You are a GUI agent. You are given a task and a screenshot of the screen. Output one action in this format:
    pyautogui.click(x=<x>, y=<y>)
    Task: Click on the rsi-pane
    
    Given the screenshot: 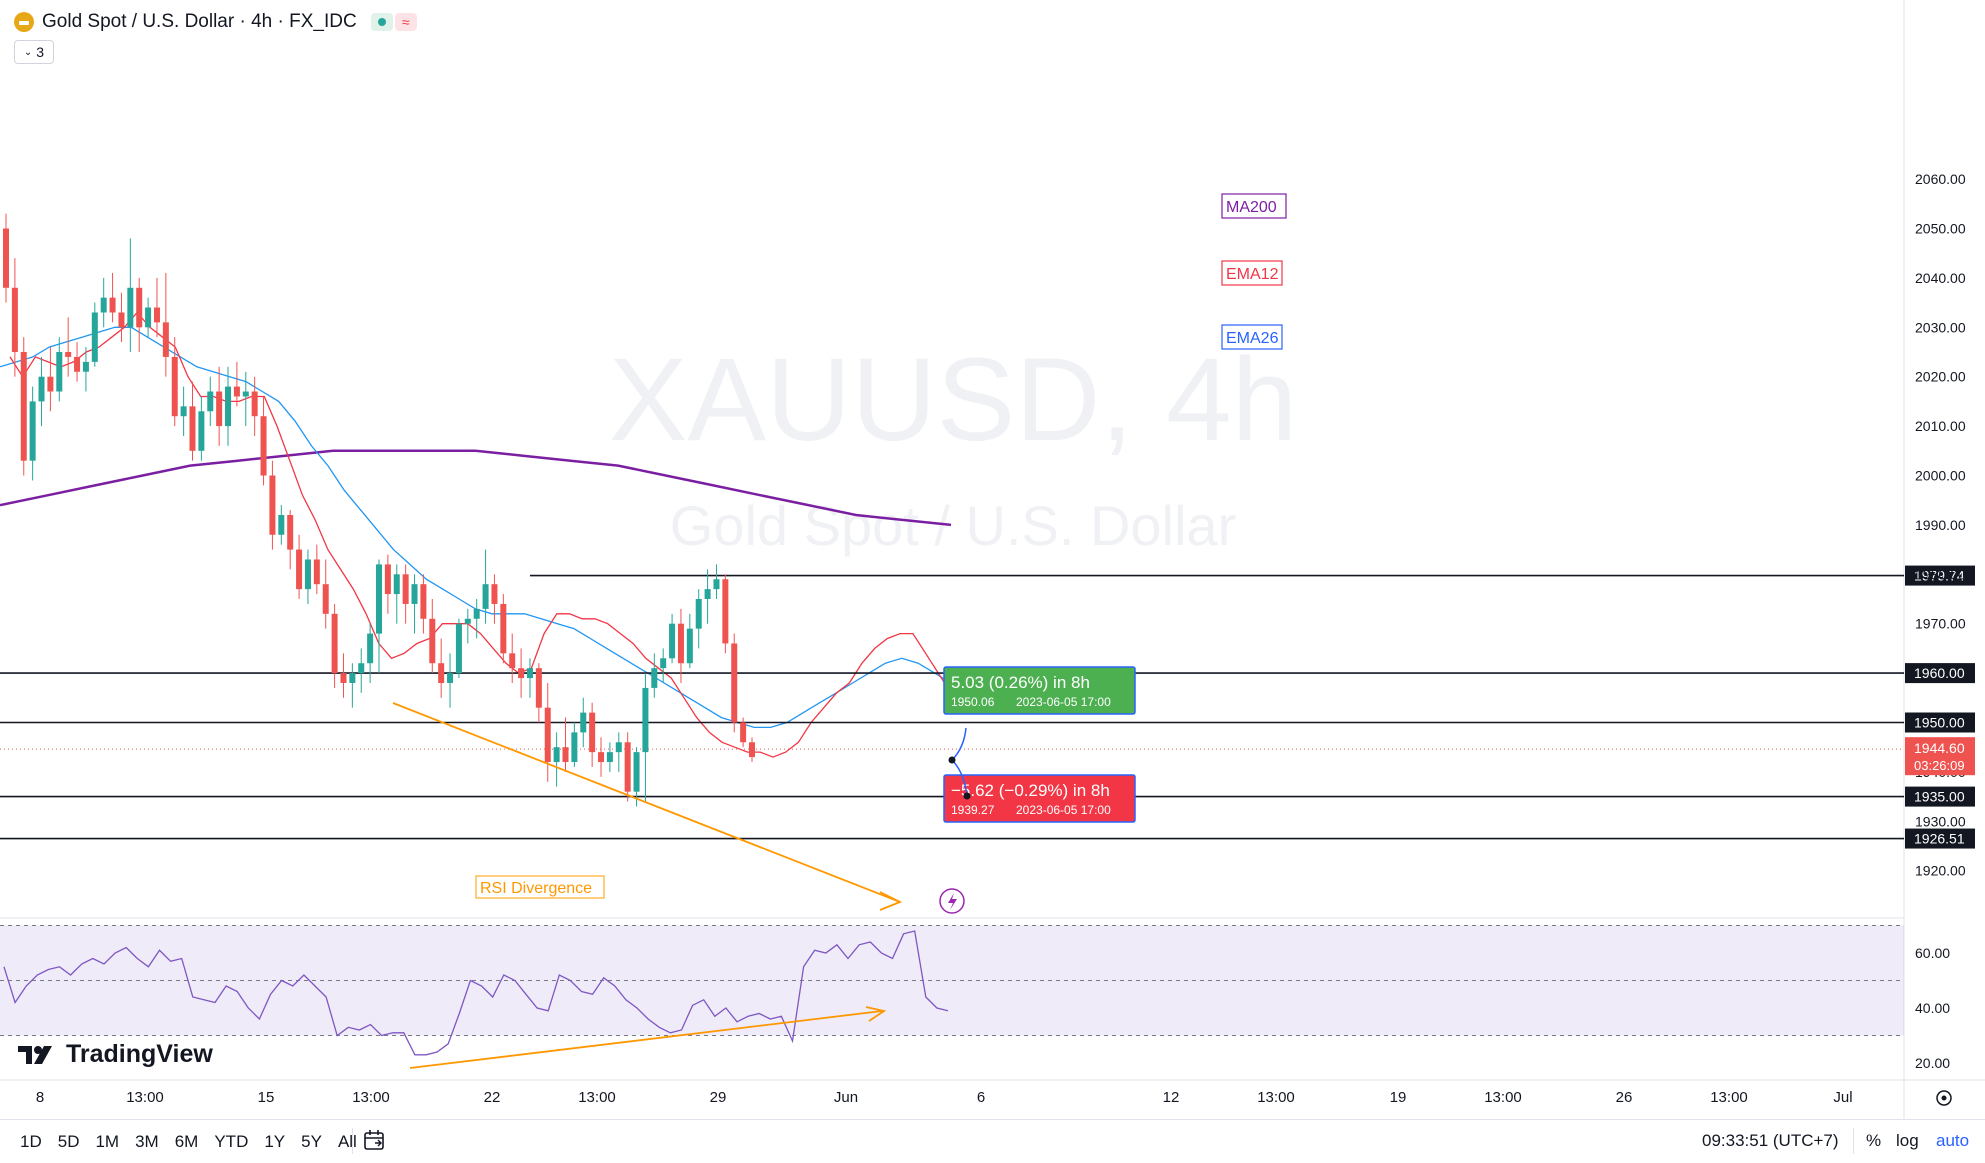 What is the action you would take?
    pyautogui.click(x=952, y=997)
    